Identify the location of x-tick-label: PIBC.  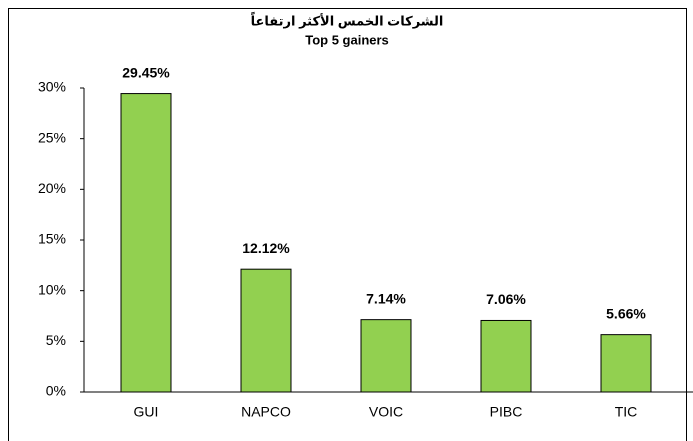
(506, 412).